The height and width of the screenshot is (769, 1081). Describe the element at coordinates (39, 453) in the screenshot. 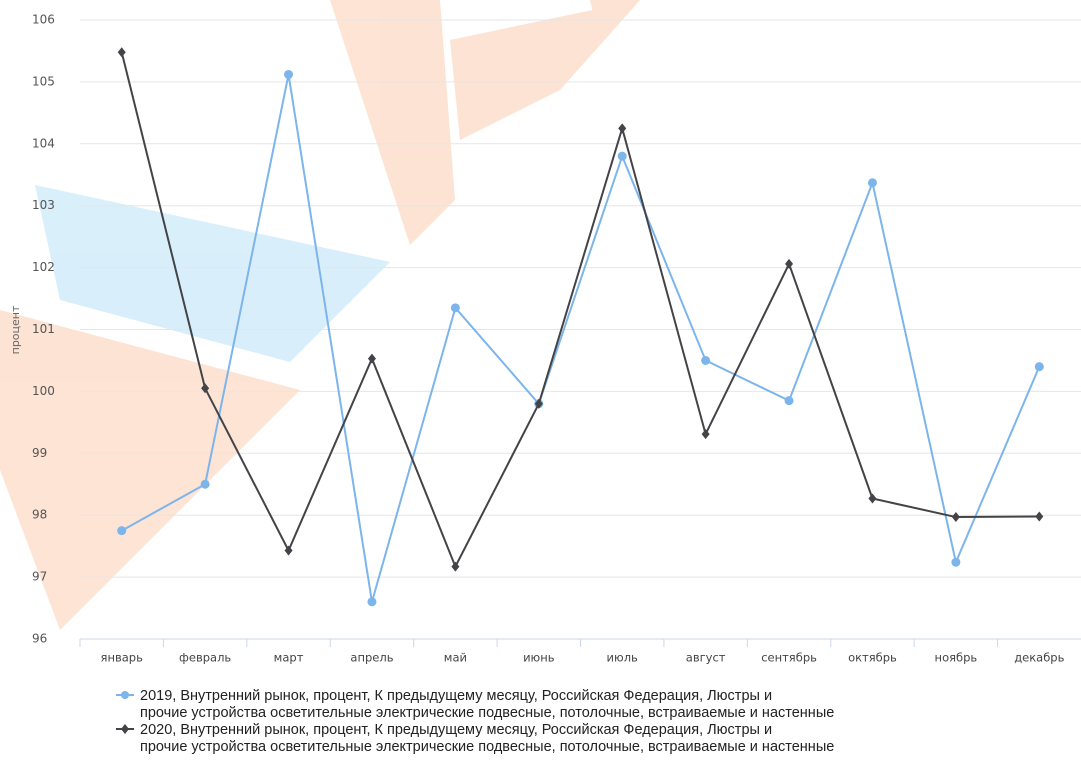

I see `y-tick-label: 99` at that location.